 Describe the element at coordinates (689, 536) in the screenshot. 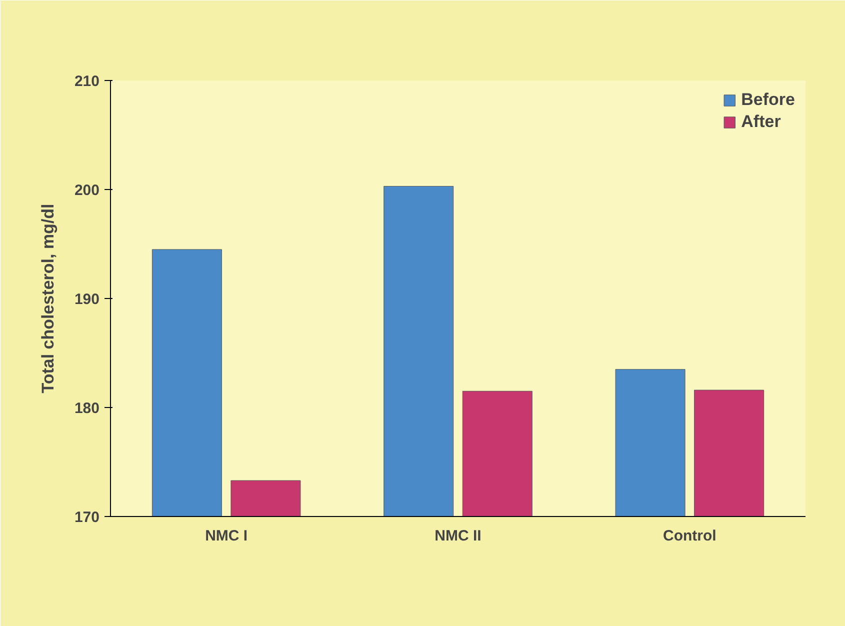

I see `x-tick-label: Control` at that location.